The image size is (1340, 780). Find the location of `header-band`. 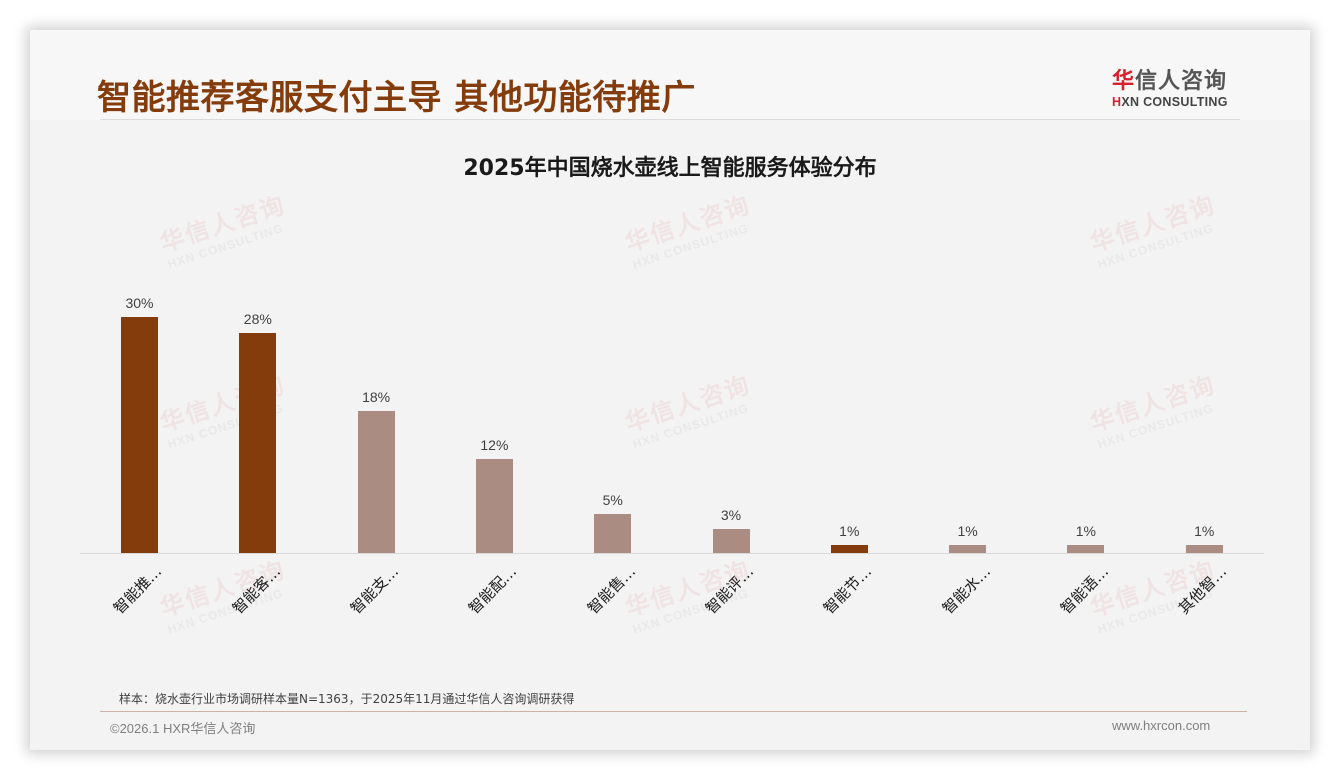

header-band is located at coordinates (670, 75).